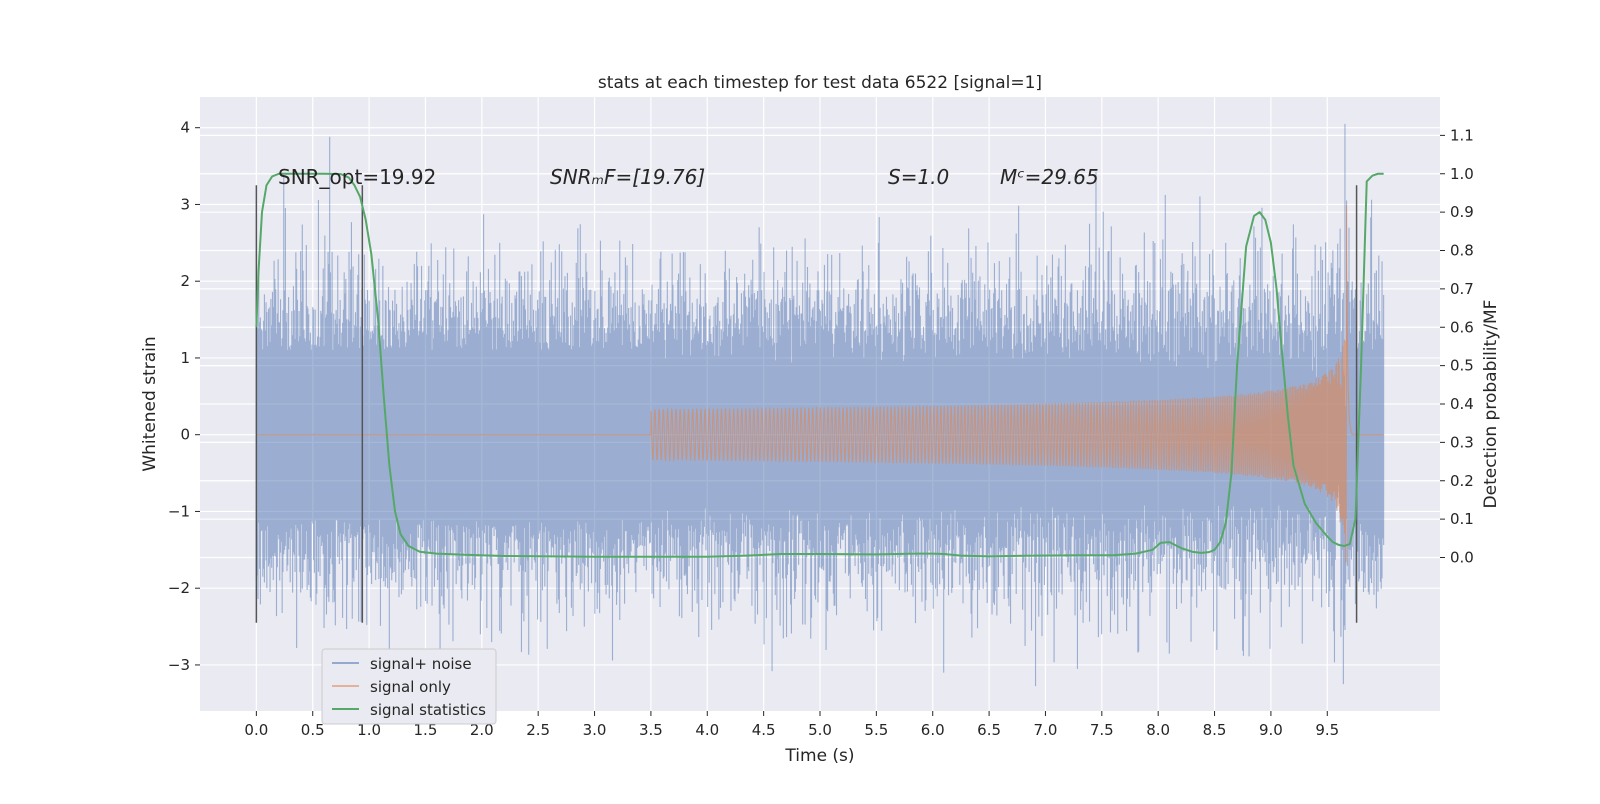 This screenshot has width=1600, height=804. Describe the element at coordinates (150, 403) in the screenshot. I see `y-axis-label: Whitened strain` at that location.